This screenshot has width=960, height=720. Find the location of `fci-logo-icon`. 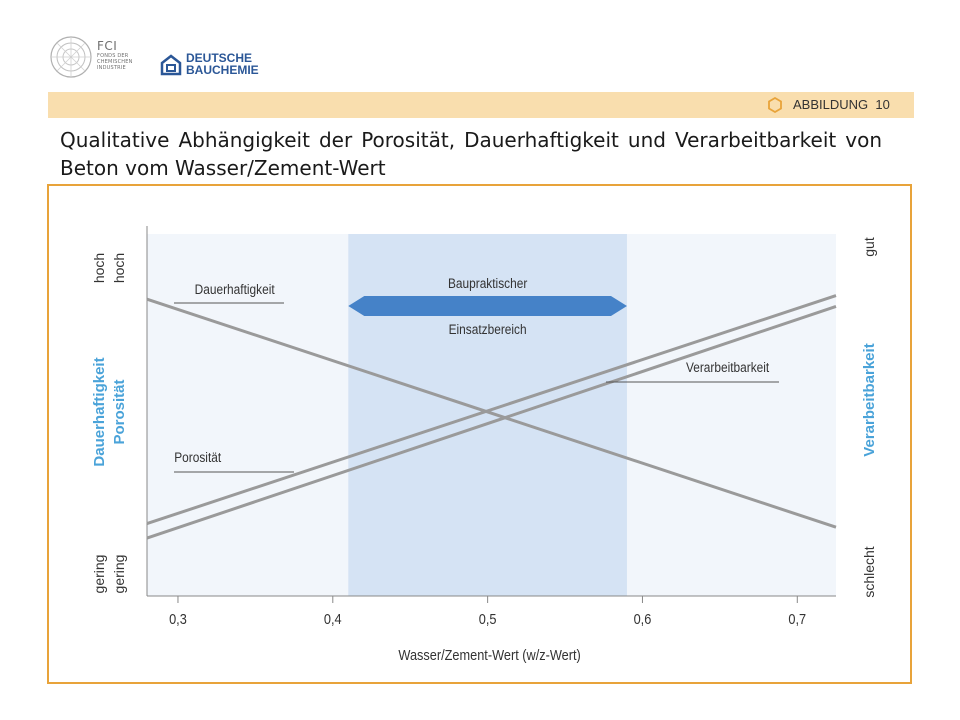

fci-logo-icon is located at coordinates (71, 57).